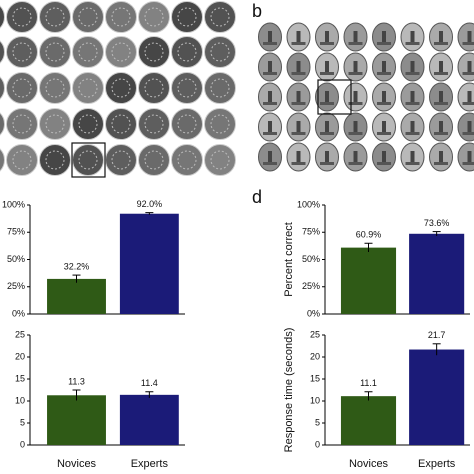  I want to click on y-tick-label: 100%, so click(13, 204).